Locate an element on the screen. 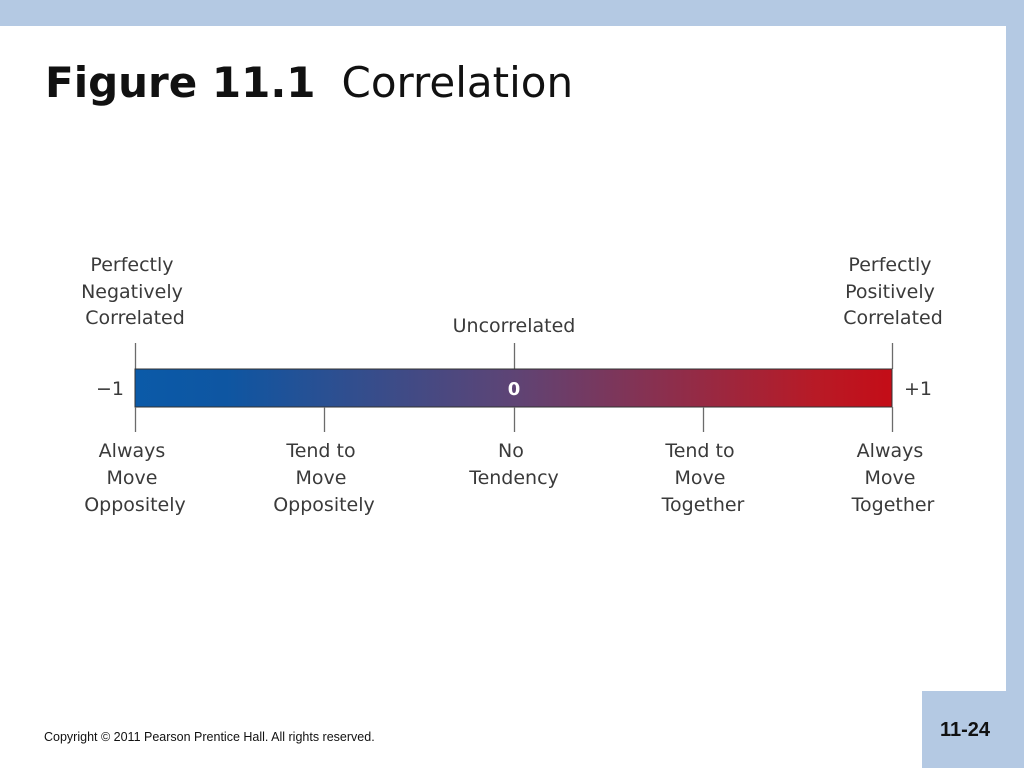 The image size is (1024, 768). scale-max-label: +1 is located at coordinates (918, 389).